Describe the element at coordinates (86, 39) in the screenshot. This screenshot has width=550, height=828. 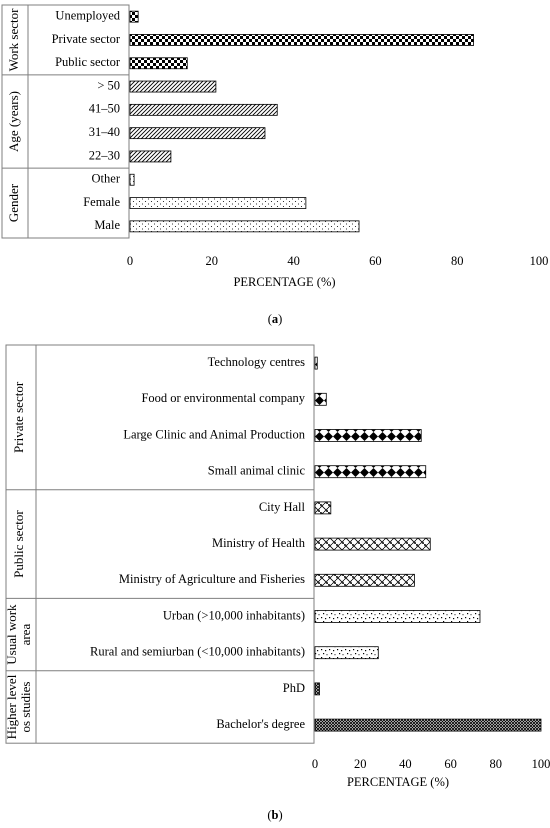
I see `category-label: Private sector` at that location.